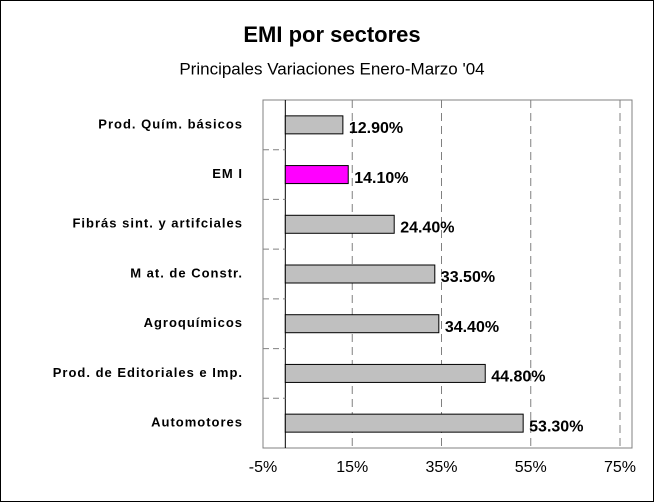  I want to click on data-label: 33.50%, so click(468, 277).